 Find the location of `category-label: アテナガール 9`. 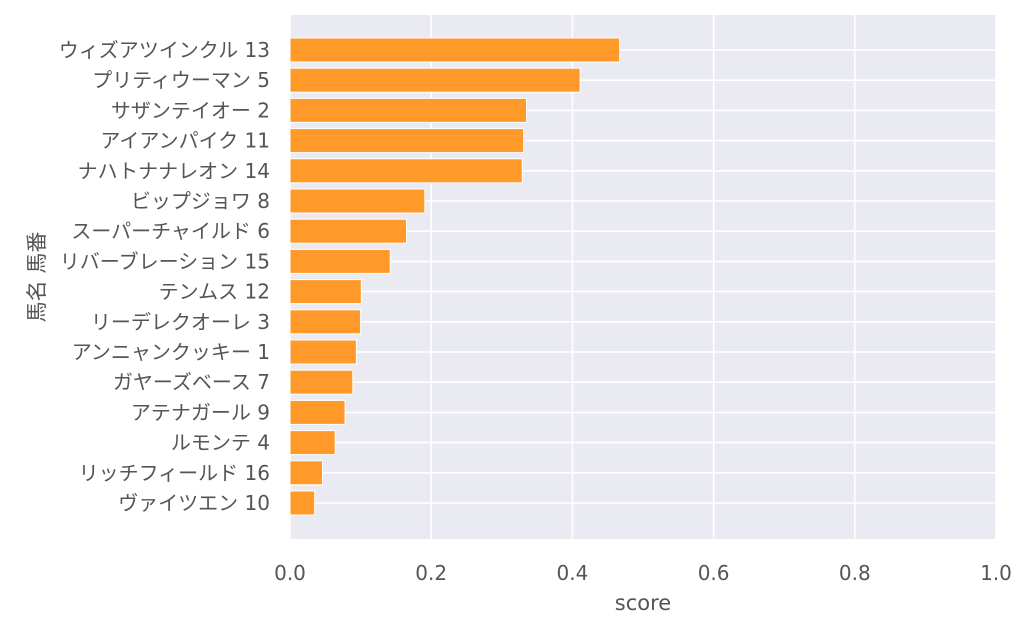

category-label: アテナガール 9 is located at coordinates (200, 412).